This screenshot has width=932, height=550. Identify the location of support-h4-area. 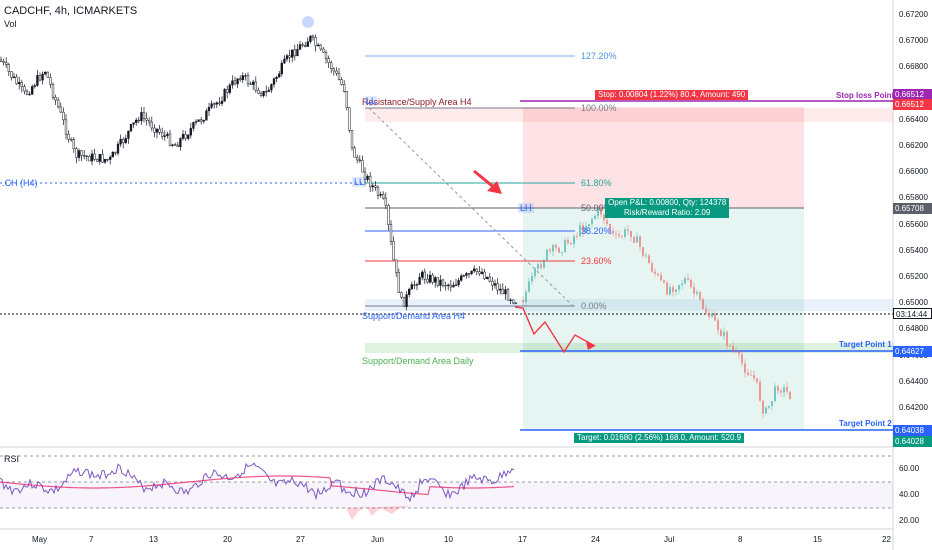
(629, 305).